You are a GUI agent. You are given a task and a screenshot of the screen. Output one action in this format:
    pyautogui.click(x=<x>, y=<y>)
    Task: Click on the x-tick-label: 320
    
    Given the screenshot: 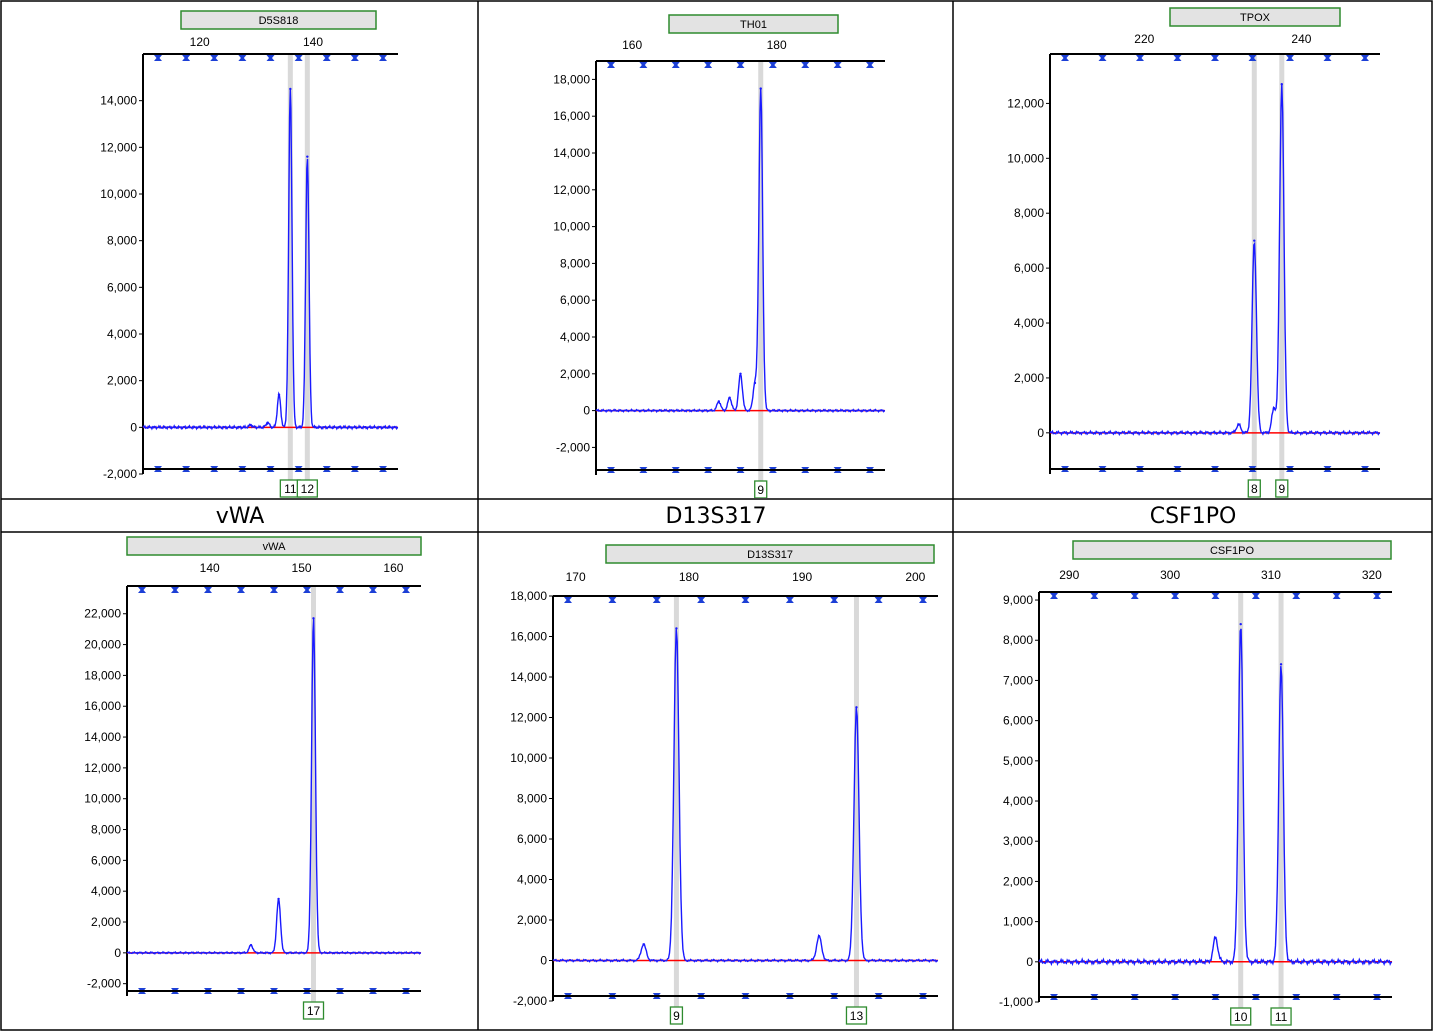 What is the action you would take?
    pyautogui.click(x=1372, y=575)
    